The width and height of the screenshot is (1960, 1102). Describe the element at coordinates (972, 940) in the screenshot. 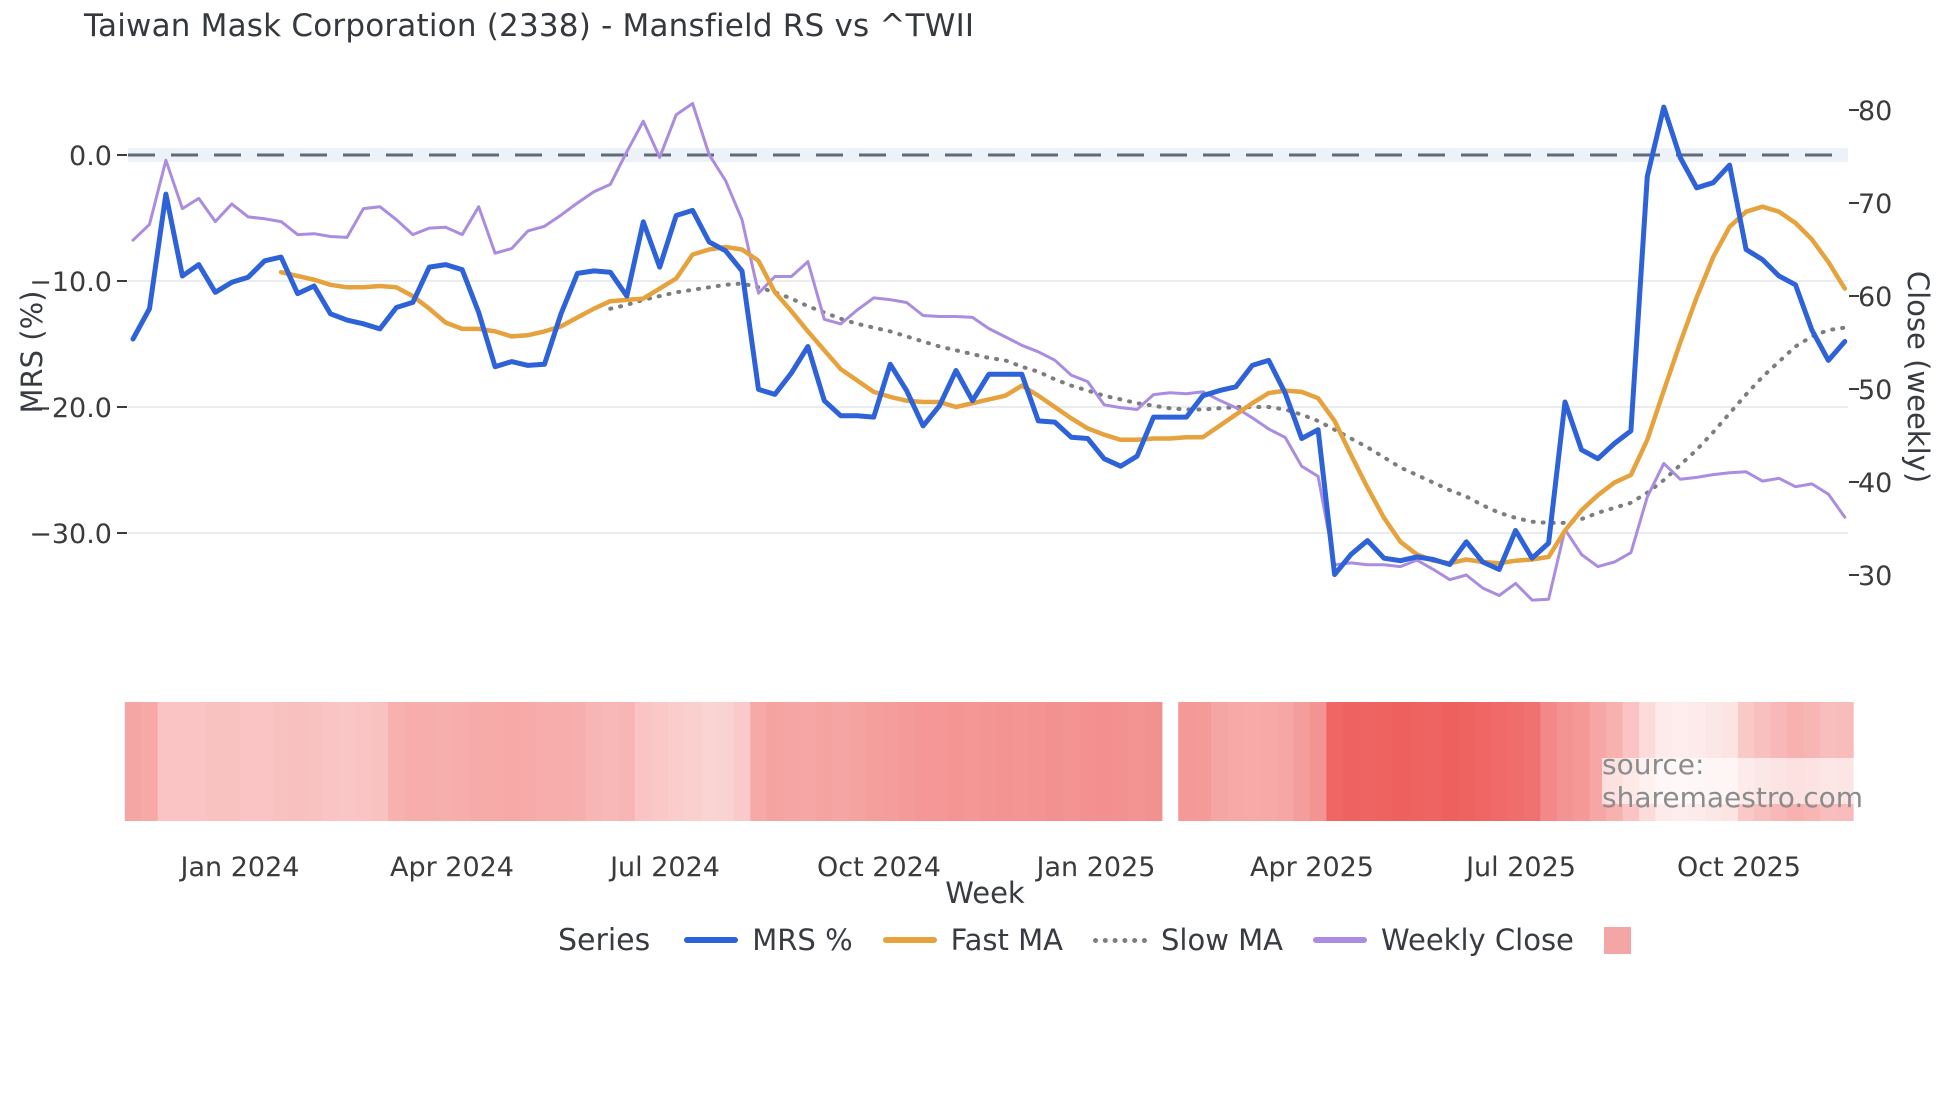

I see `legend-item-fast-ma: Fast MA` at that location.